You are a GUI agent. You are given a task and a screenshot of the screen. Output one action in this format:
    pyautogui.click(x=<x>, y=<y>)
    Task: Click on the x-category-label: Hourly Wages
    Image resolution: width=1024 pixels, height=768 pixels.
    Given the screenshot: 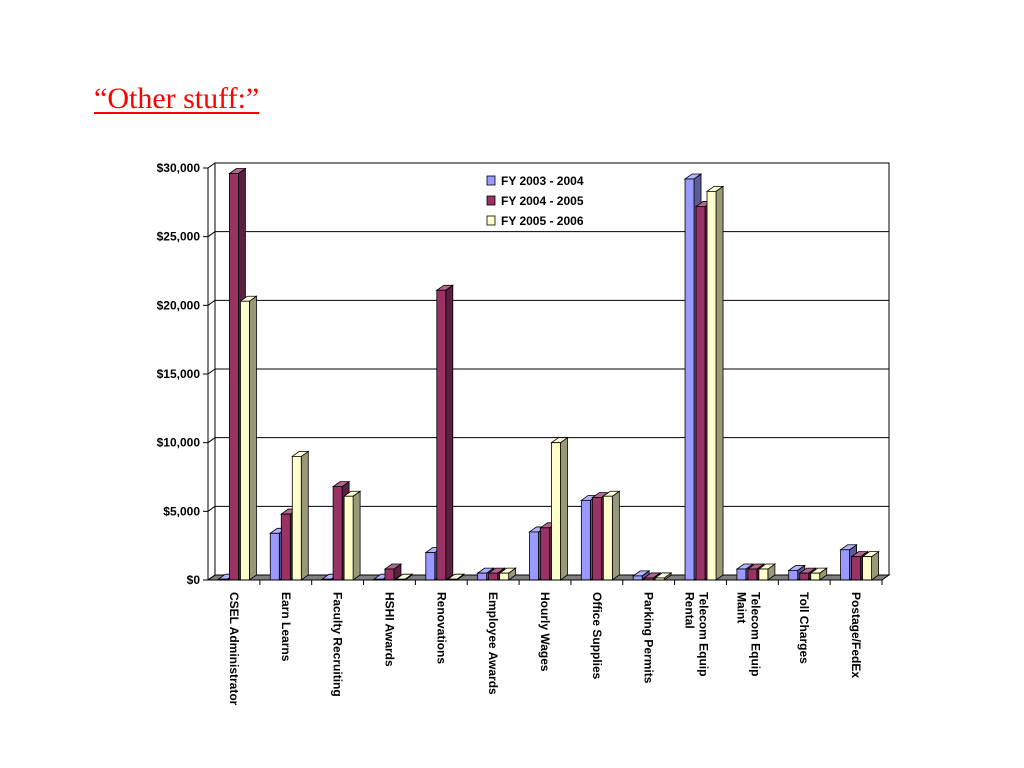 What is the action you would take?
    pyautogui.click(x=545, y=632)
    